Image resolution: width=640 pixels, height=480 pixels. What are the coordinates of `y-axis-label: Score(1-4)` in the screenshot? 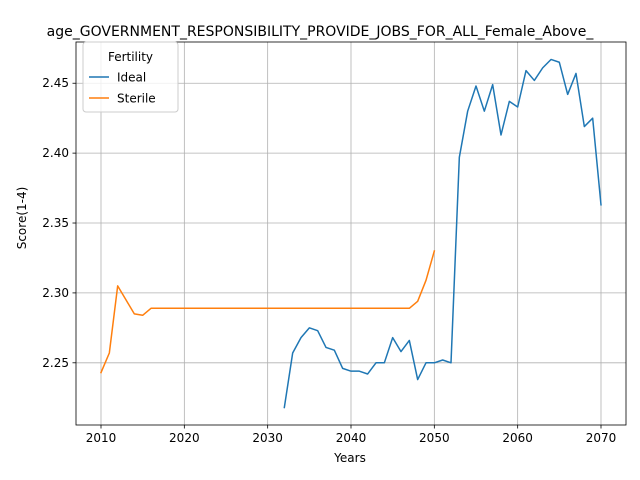 It's located at (22, 218).